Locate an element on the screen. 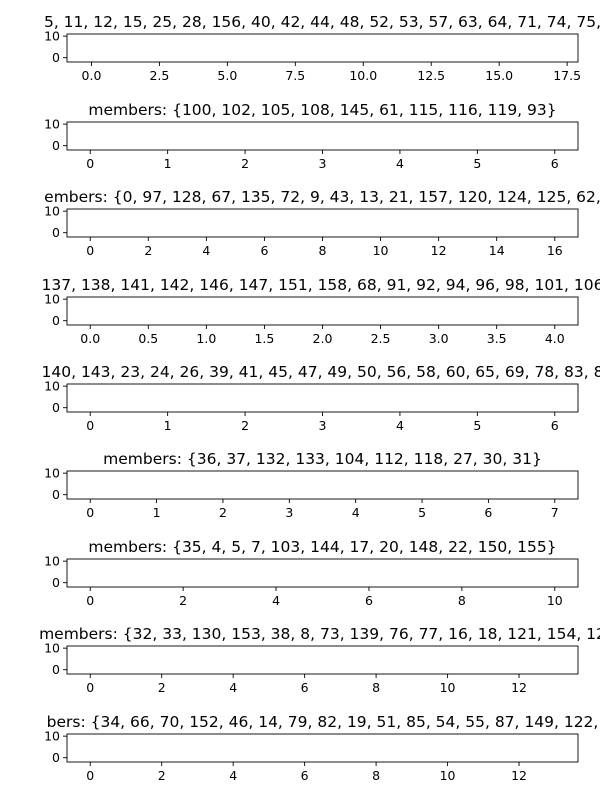  x-tick-label: 0.5 is located at coordinates (148, 338).